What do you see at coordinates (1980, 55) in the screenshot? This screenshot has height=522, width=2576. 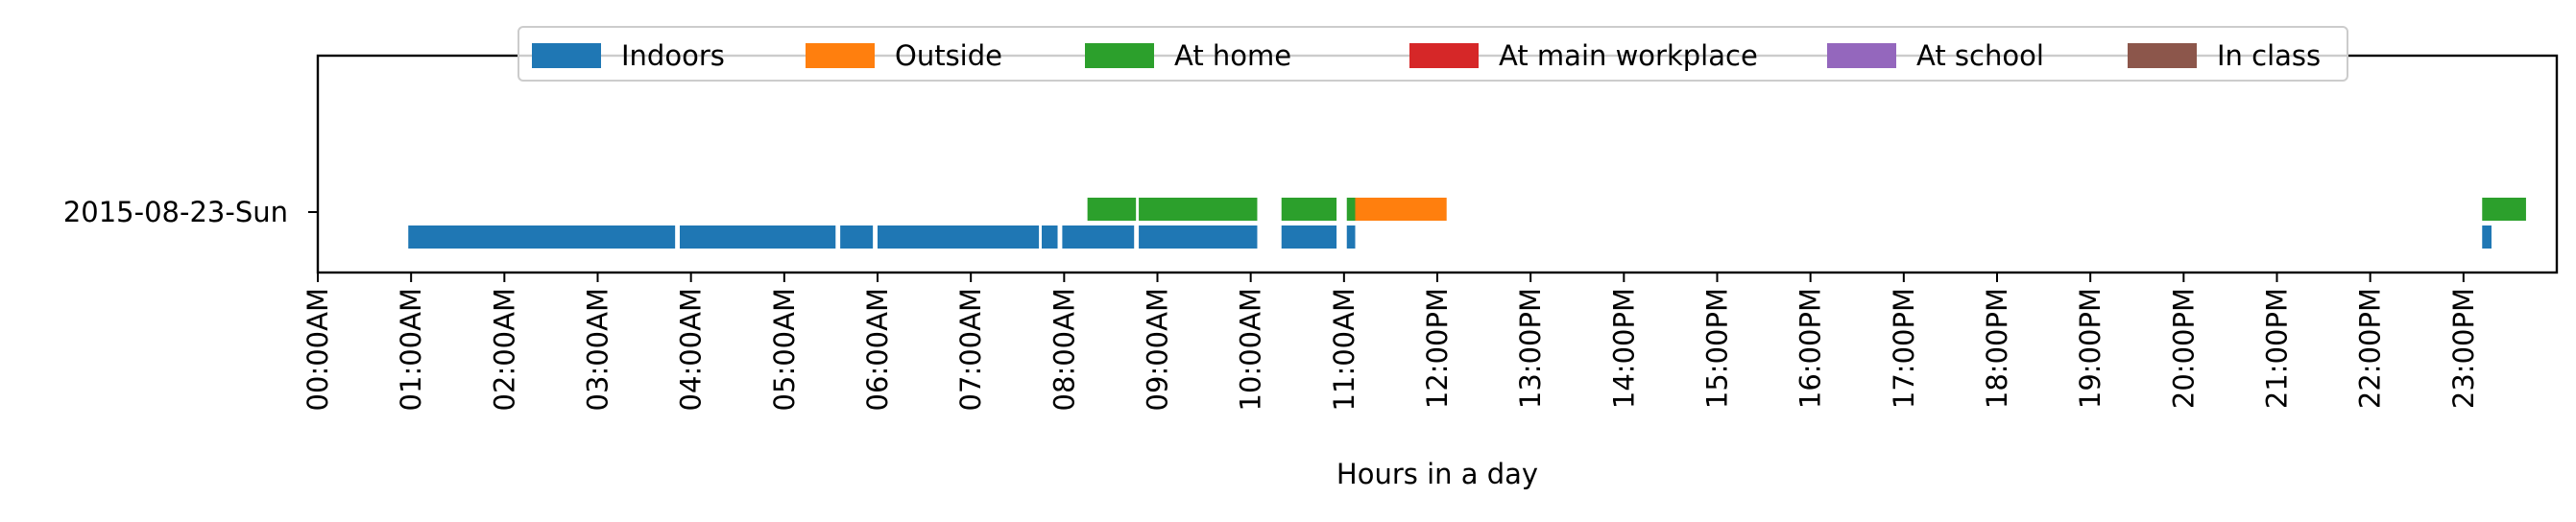 I see `legend-label: At school` at bounding box center [1980, 55].